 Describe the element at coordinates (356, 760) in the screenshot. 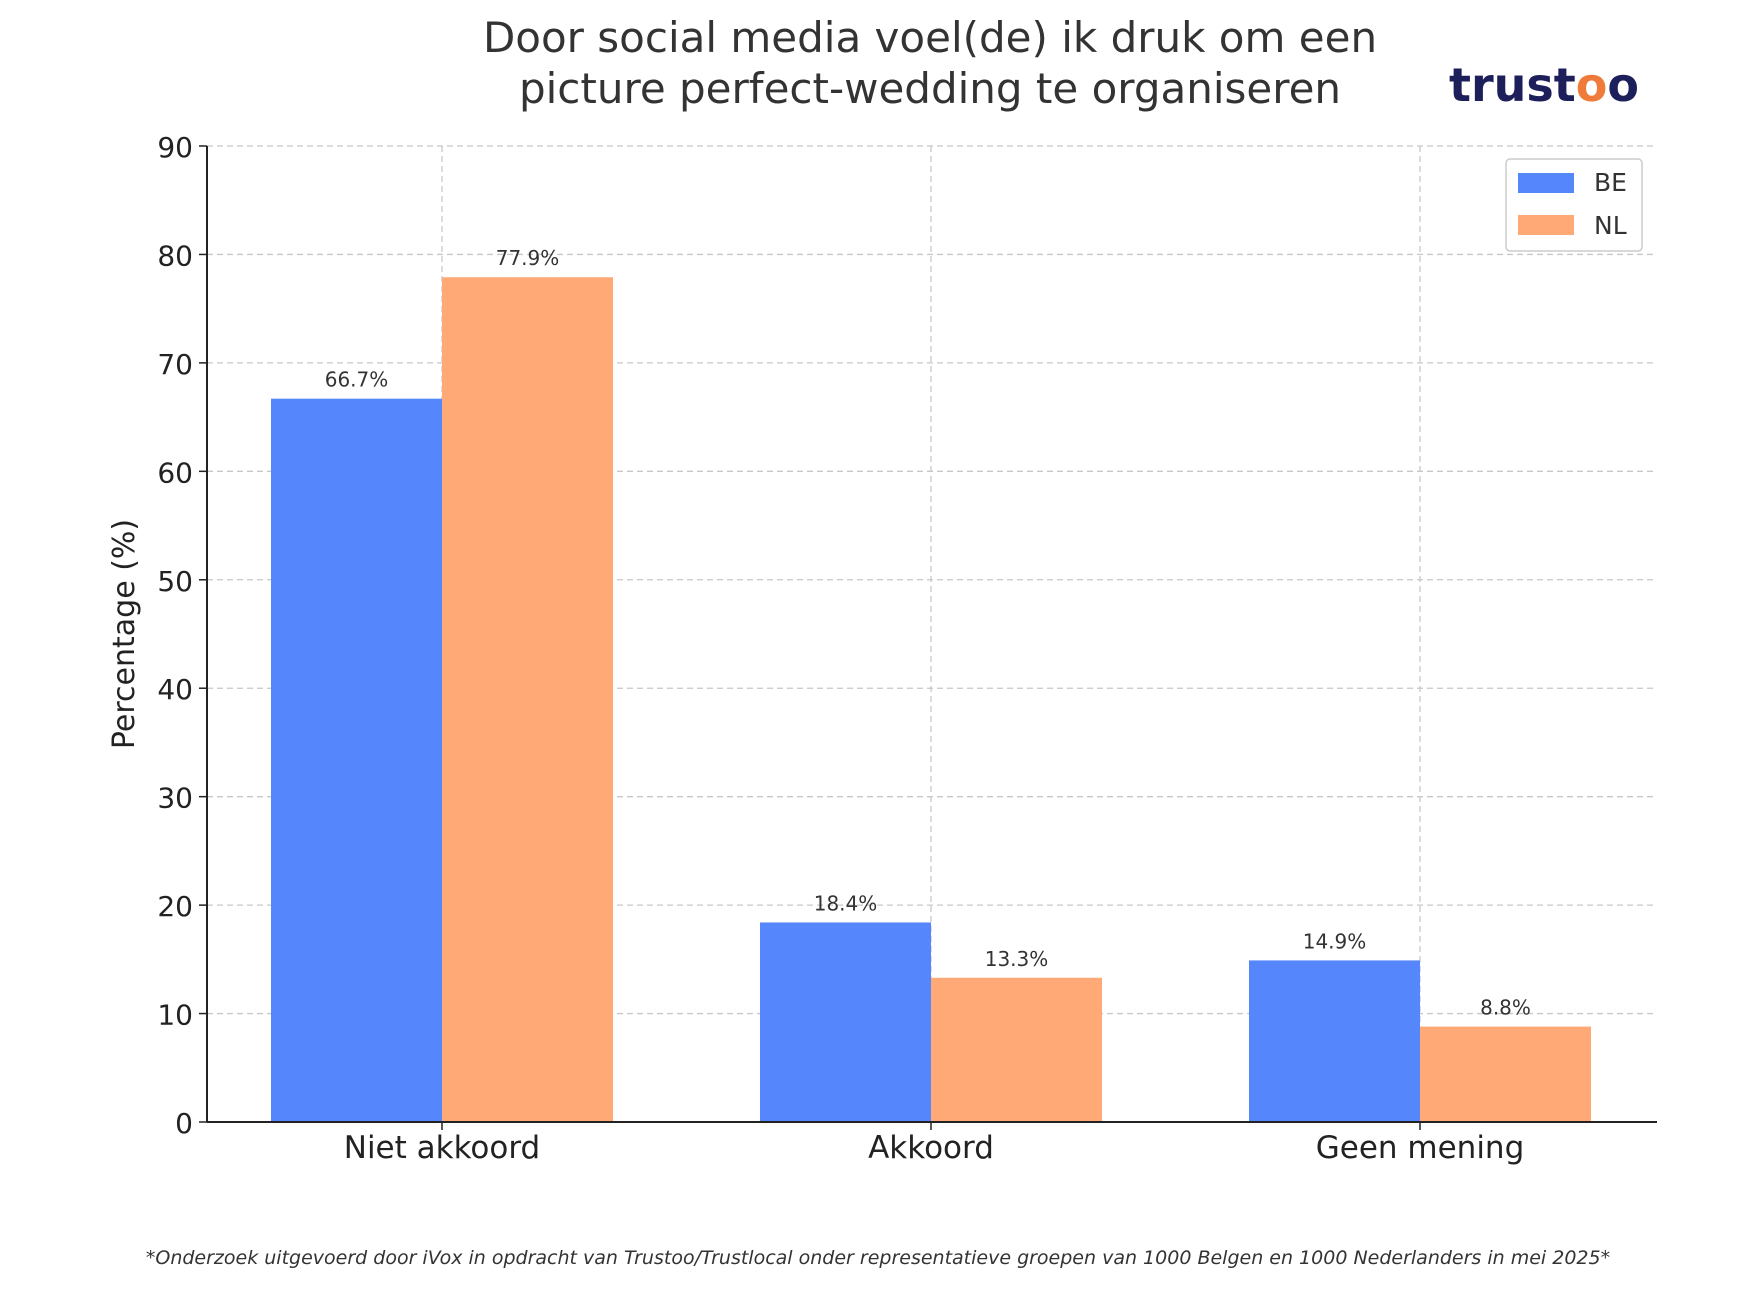

I see `bar-be-niet-akkoord` at that location.